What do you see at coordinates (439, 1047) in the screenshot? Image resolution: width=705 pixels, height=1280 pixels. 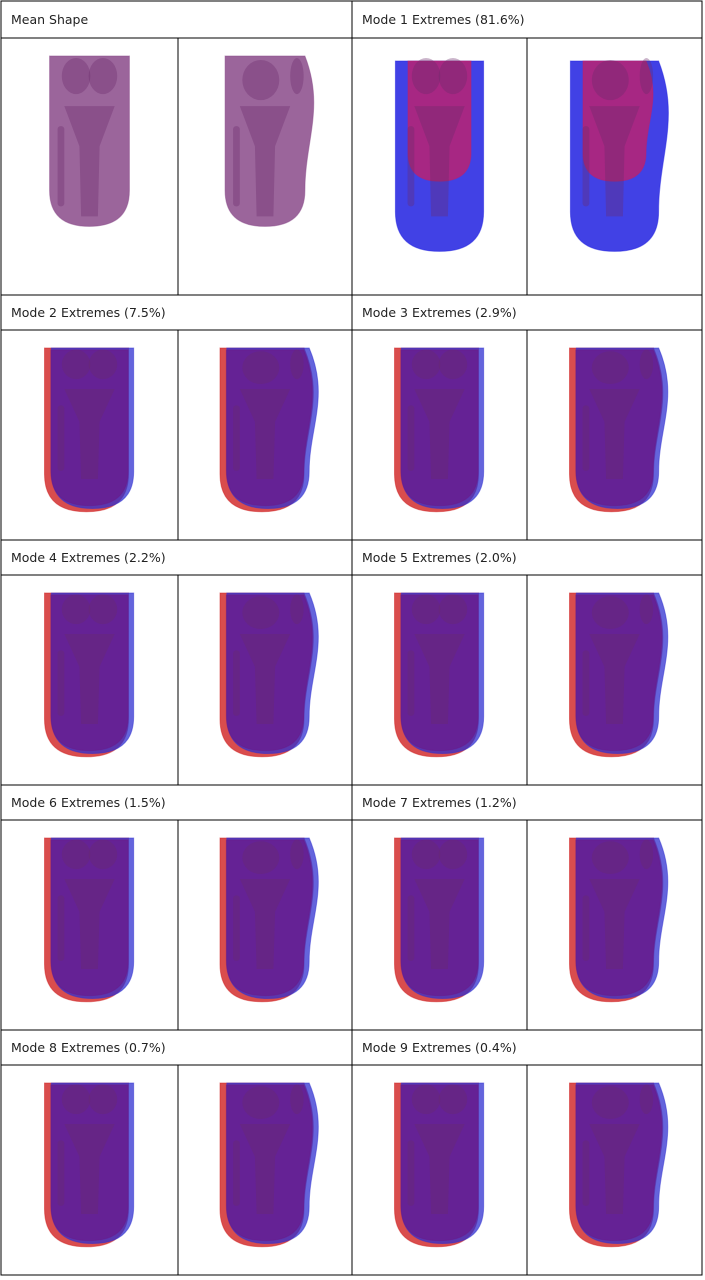 I see `caption: Mode 9 Extremes (0.4%)` at bounding box center [439, 1047].